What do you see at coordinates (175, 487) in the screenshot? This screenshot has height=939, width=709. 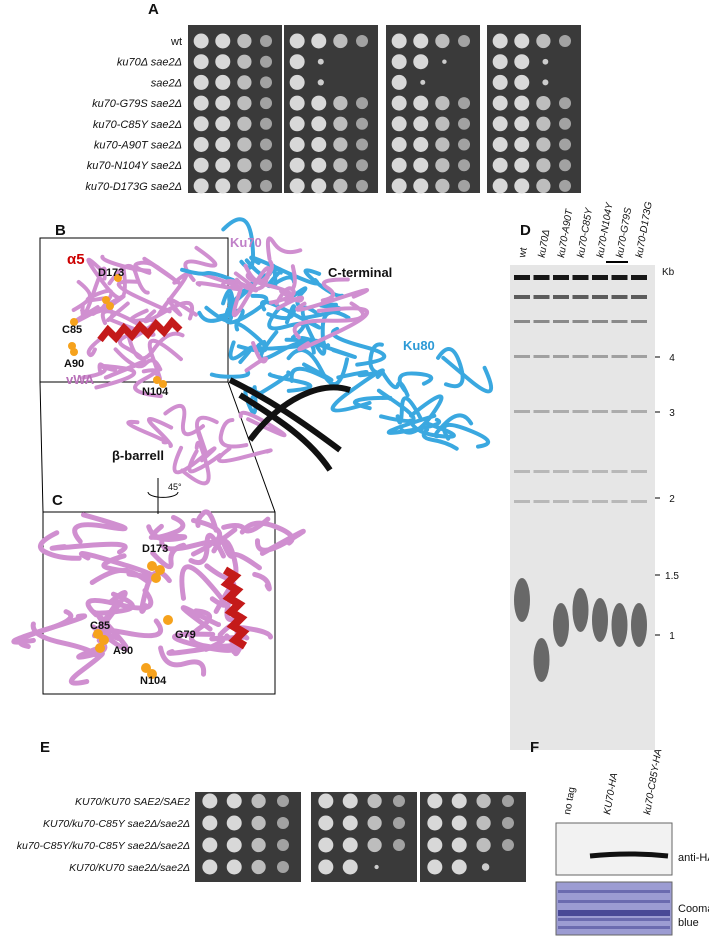 I see `rotation-label: 45°` at bounding box center [175, 487].